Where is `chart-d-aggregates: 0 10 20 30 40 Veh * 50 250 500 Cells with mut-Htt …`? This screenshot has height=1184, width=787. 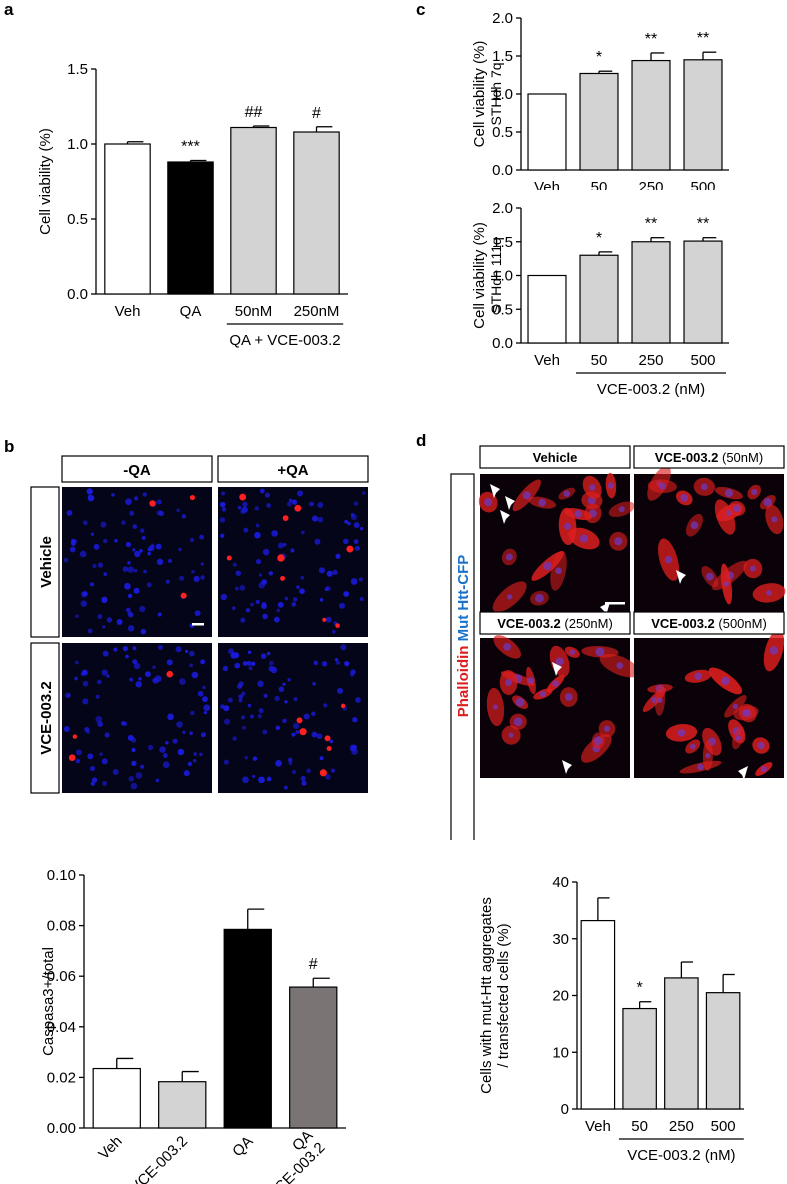
chart-d-aggregates: 0 10 20 30 40 Veh * 50 250 500 Cells with mut-Htt … is located at coordinates (611, 1019).